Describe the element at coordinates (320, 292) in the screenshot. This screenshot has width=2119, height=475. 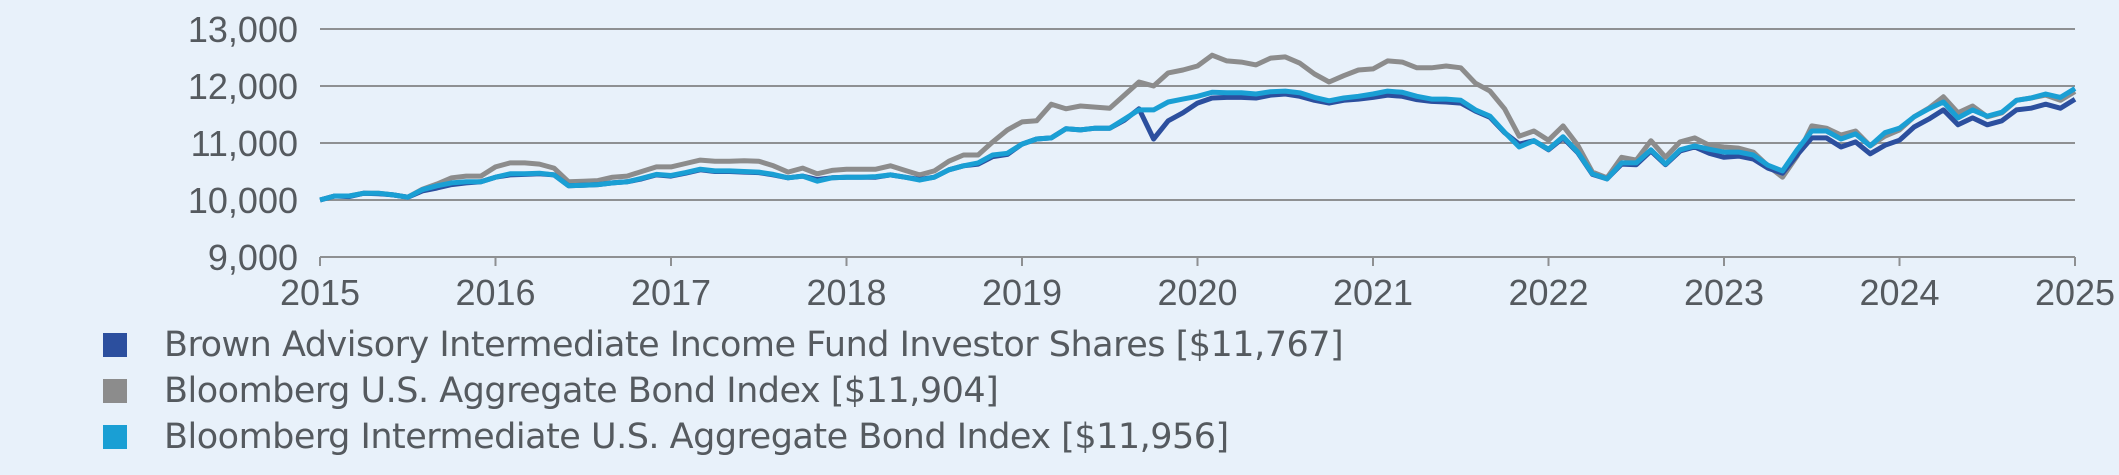
I see `x-tick-label: 2015` at that location.